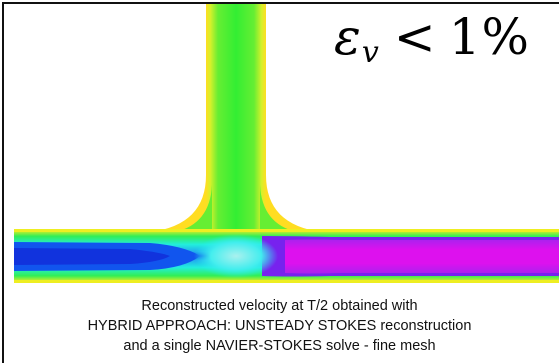 Image resolution: width=559 pixels, height=363 pixels. Describe the element at coordinates (286, 256) in the screenshot. I see `horizontal-pipe` at that location.